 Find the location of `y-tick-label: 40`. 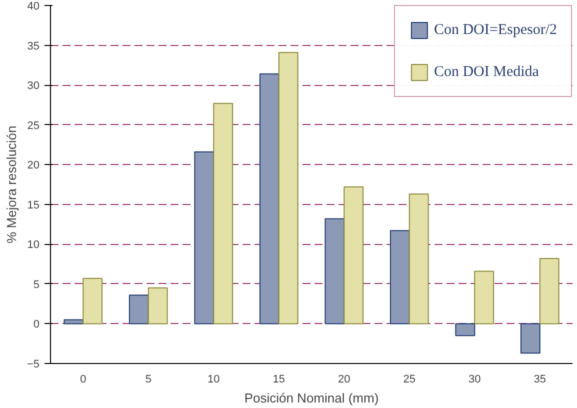

y-tick-label: 40 is located at coordinates (33, 6).